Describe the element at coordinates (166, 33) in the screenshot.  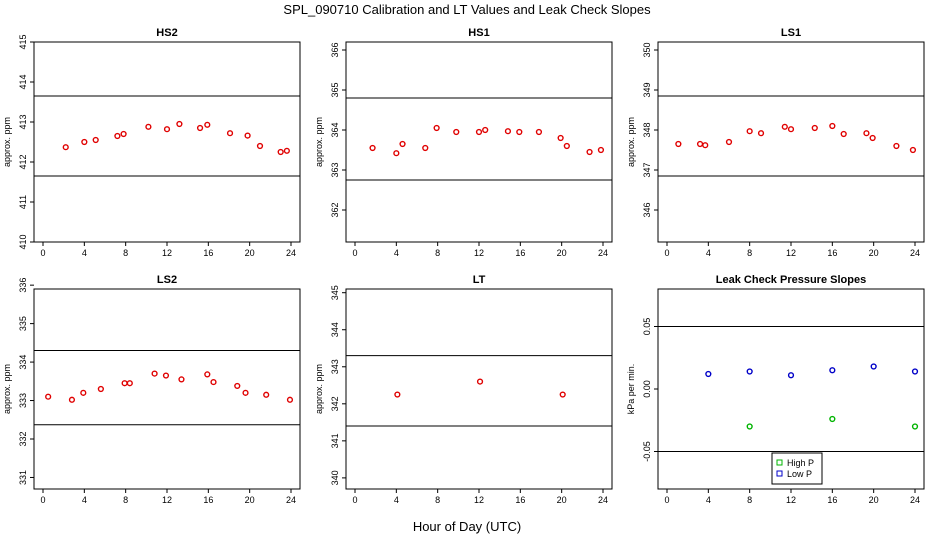
I see `panel-title: HS2` at that location.